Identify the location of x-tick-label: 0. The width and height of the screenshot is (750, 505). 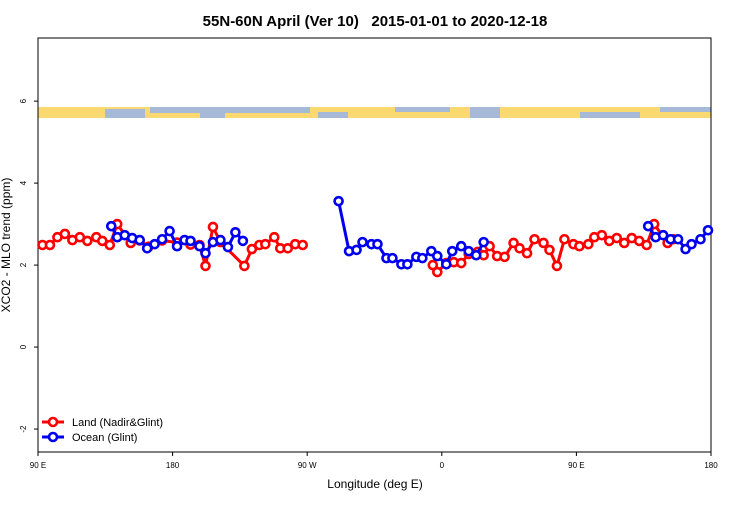
(442, 465).